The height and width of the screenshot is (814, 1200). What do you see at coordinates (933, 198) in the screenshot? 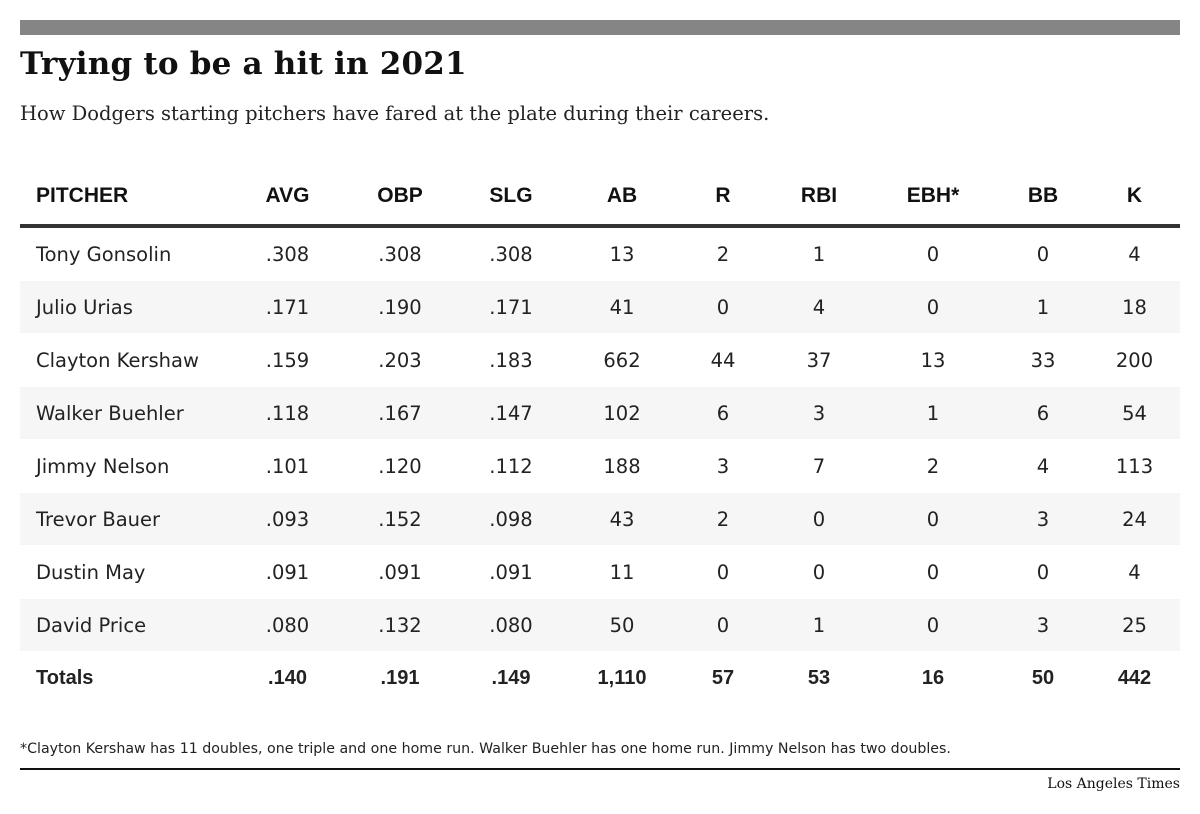
I see `column-header-ebh: EBH*` at bounding box center [933, 198].